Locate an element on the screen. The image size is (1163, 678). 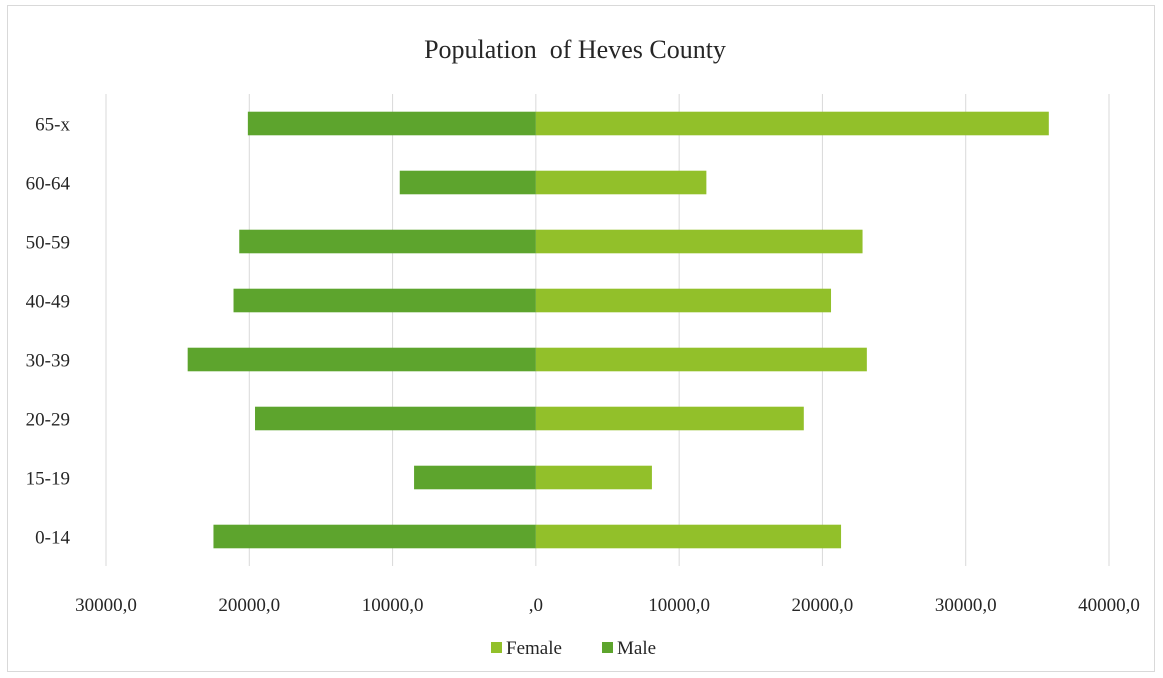
y-tick-label: 40-49 is located at coordinates (48, 302).